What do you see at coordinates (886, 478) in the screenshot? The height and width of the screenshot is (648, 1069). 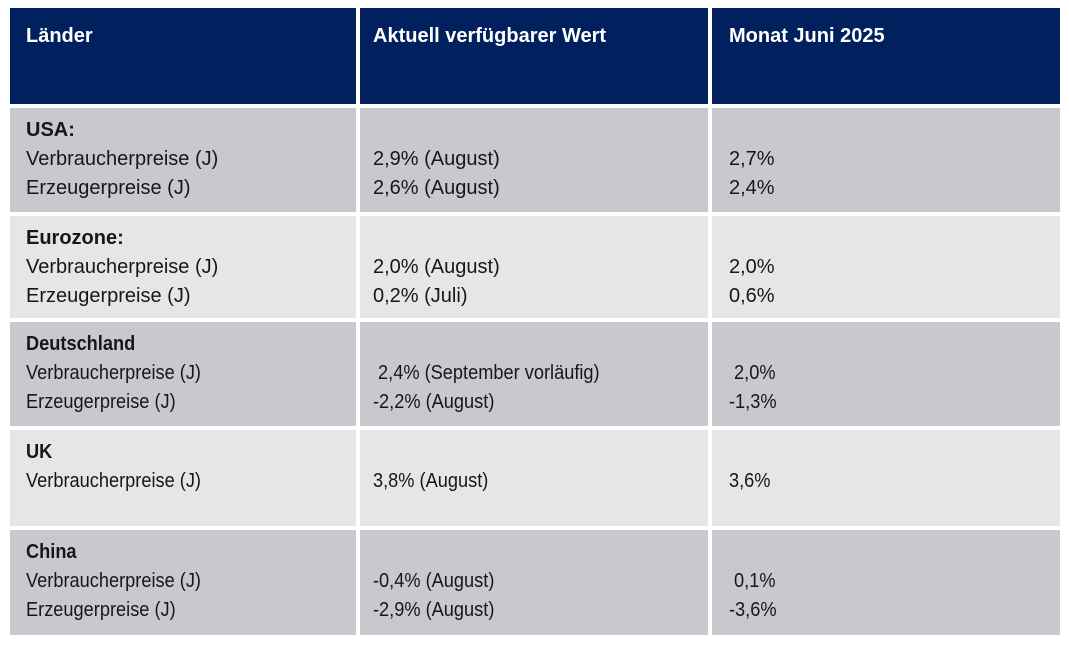 I see `row-uk-june-cell: 3,6%` at bounding box center [886, 478].